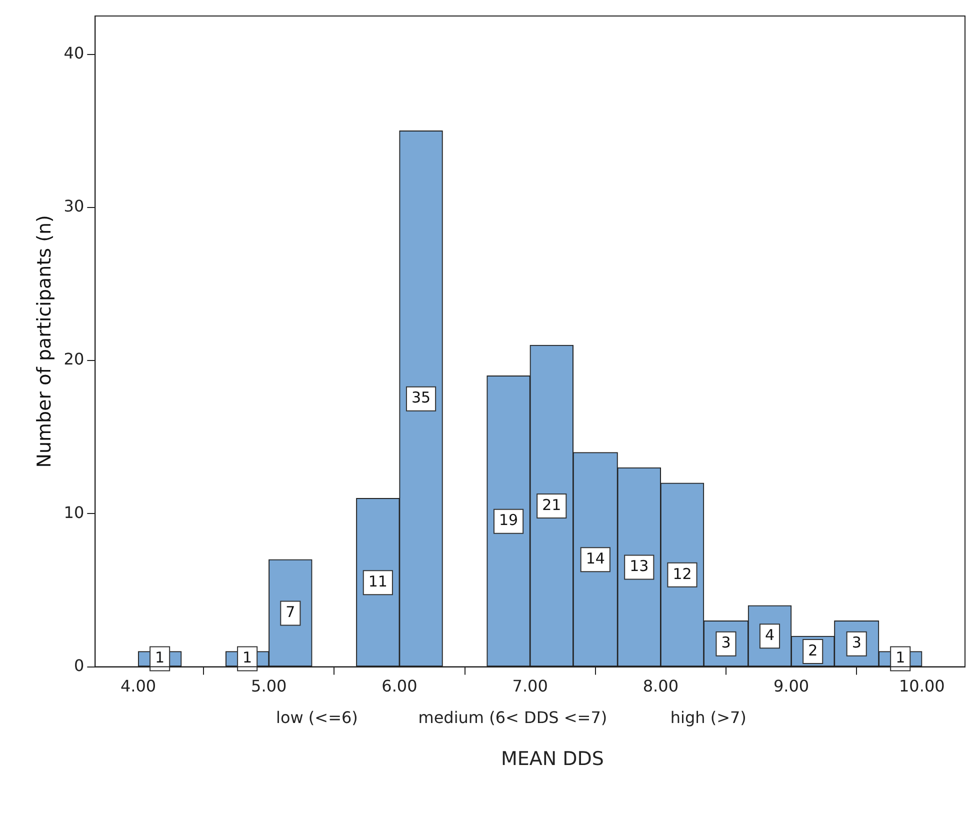 The width and height of the screenshot is (975, 814). Describe the element at coordinates (317, 717) in the screenshot. I see `text: low (<=6)` at that location.